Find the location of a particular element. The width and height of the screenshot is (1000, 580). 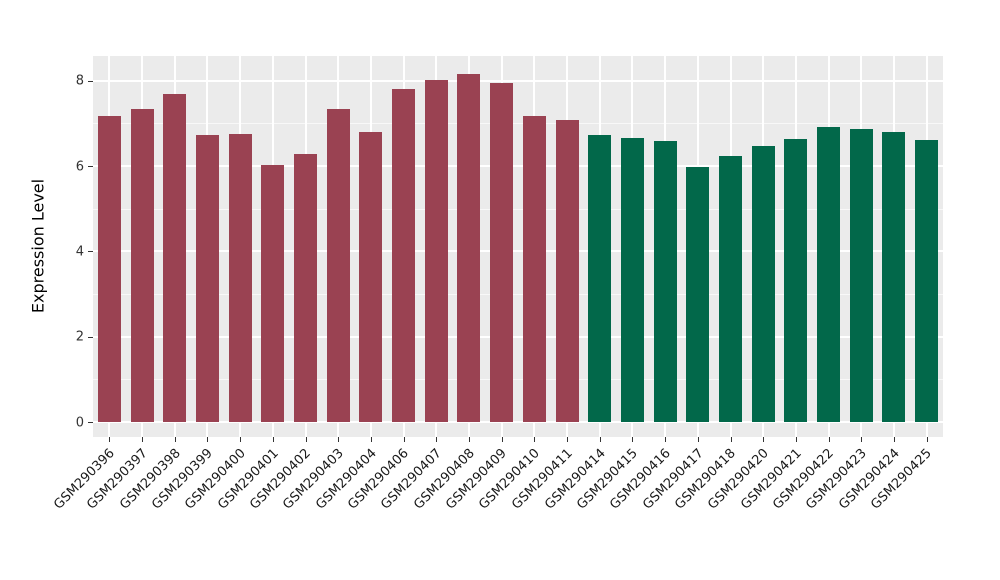

bar-GSM290406 is located at coordinates (404, 256).